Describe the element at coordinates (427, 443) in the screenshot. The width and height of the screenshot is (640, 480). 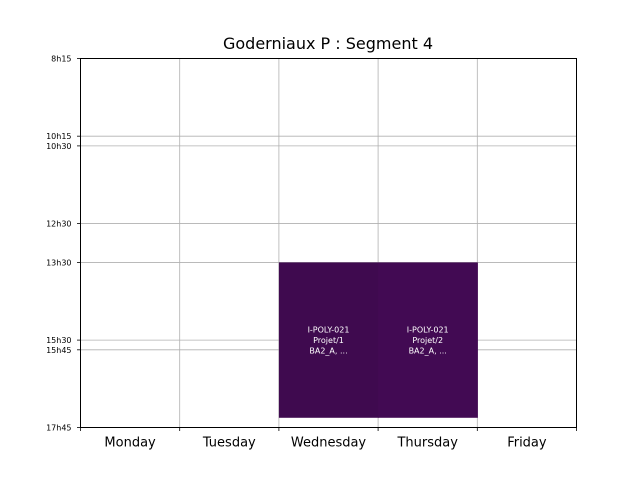
I see `x-tick-label: Thursday` at that location.